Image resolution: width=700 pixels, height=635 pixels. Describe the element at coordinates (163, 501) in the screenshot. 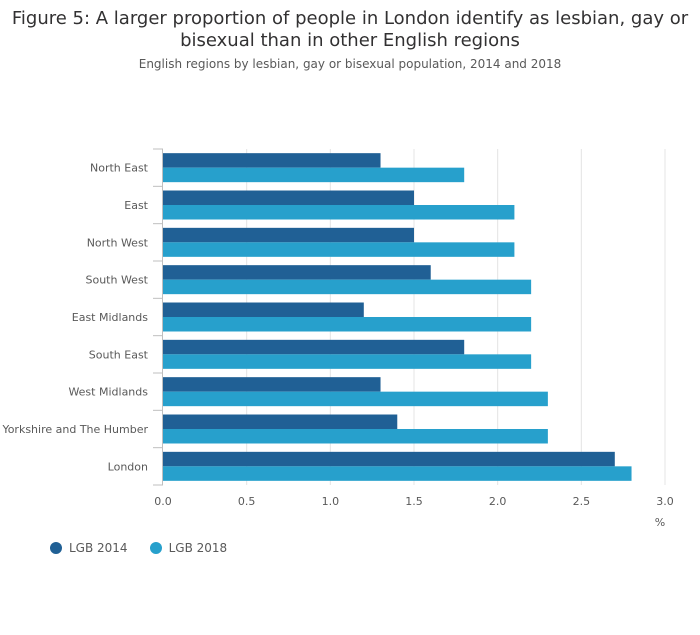

I see `x-tick-label: 0.0` at that location.